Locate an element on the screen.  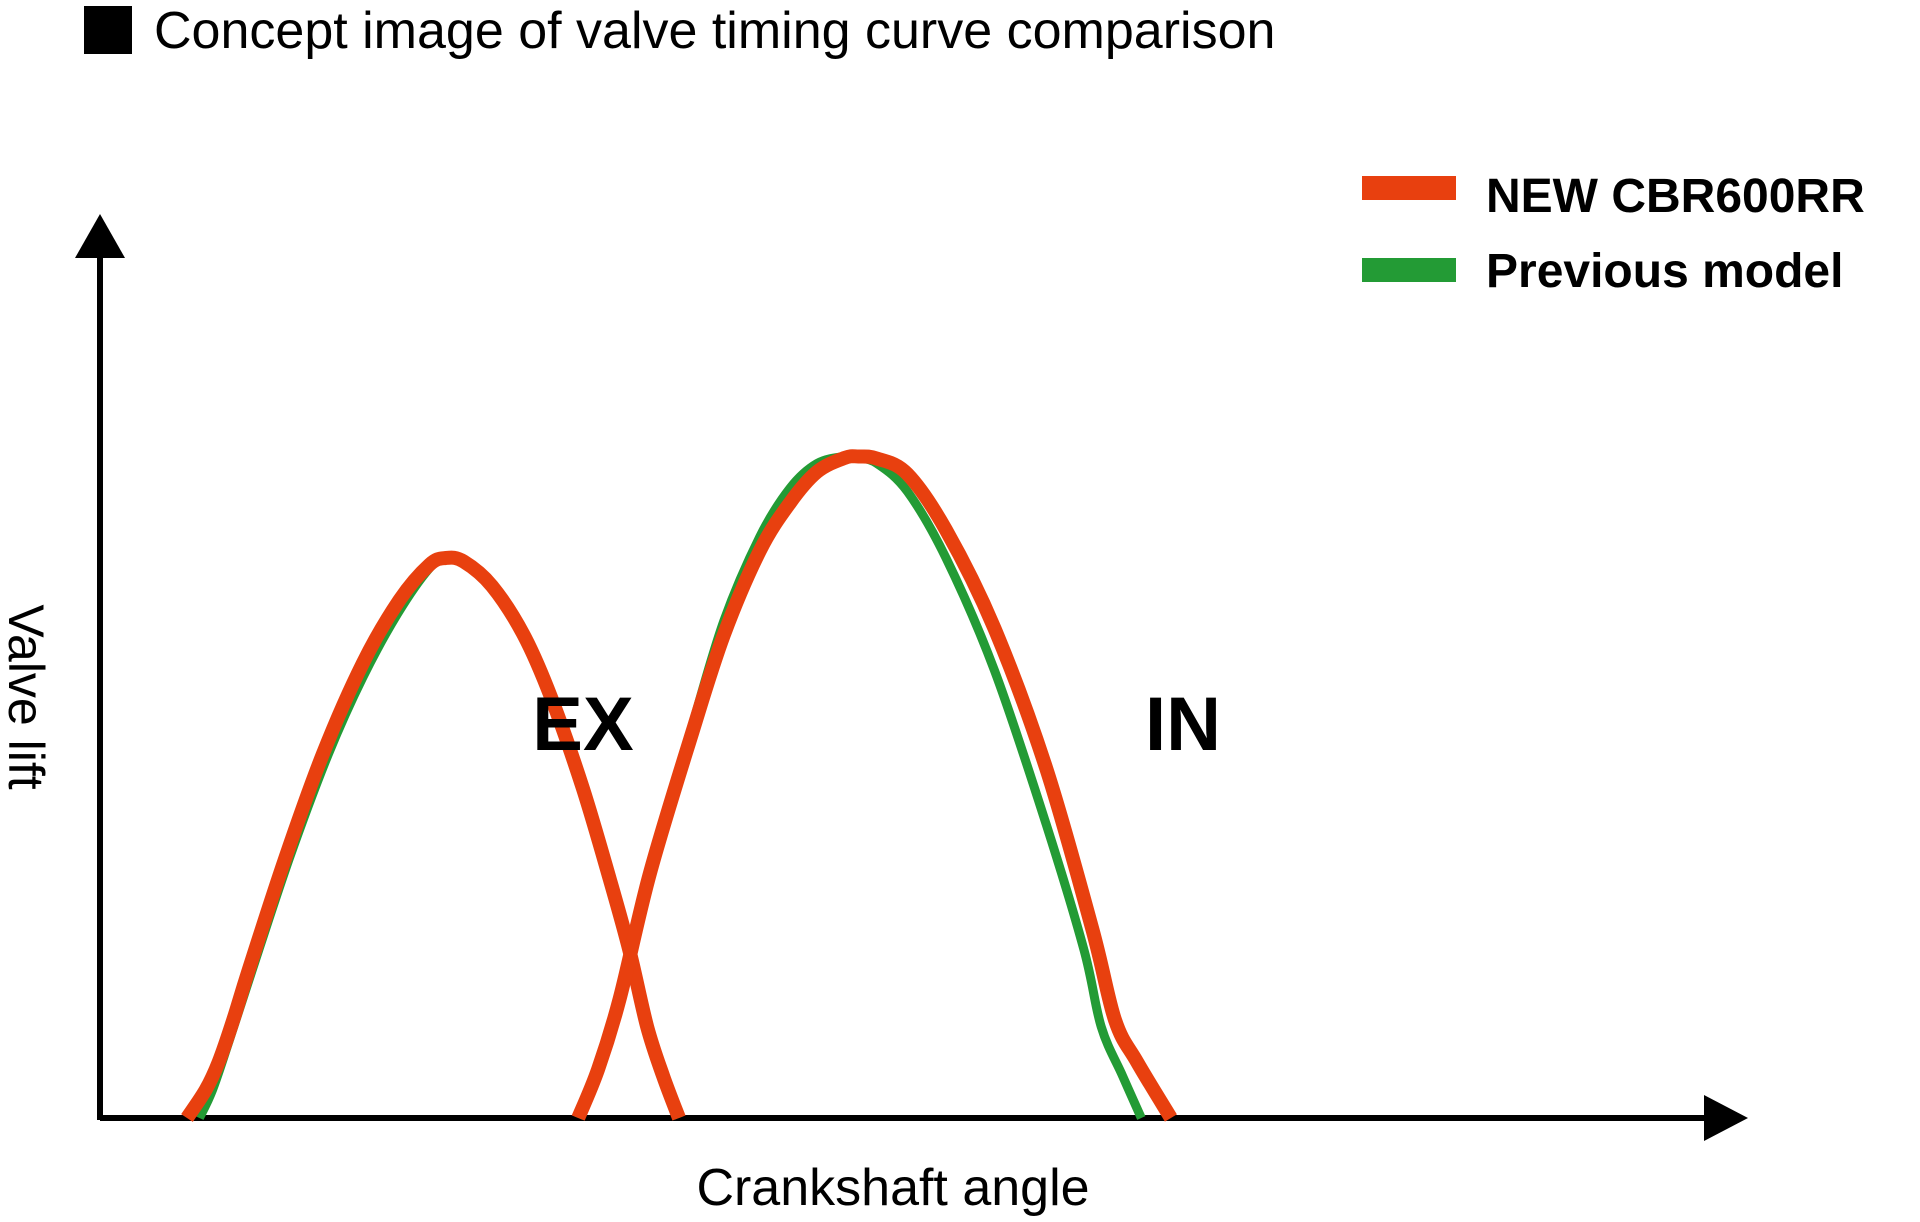
region-label-ex: EX is located at coordinates (583, 724).